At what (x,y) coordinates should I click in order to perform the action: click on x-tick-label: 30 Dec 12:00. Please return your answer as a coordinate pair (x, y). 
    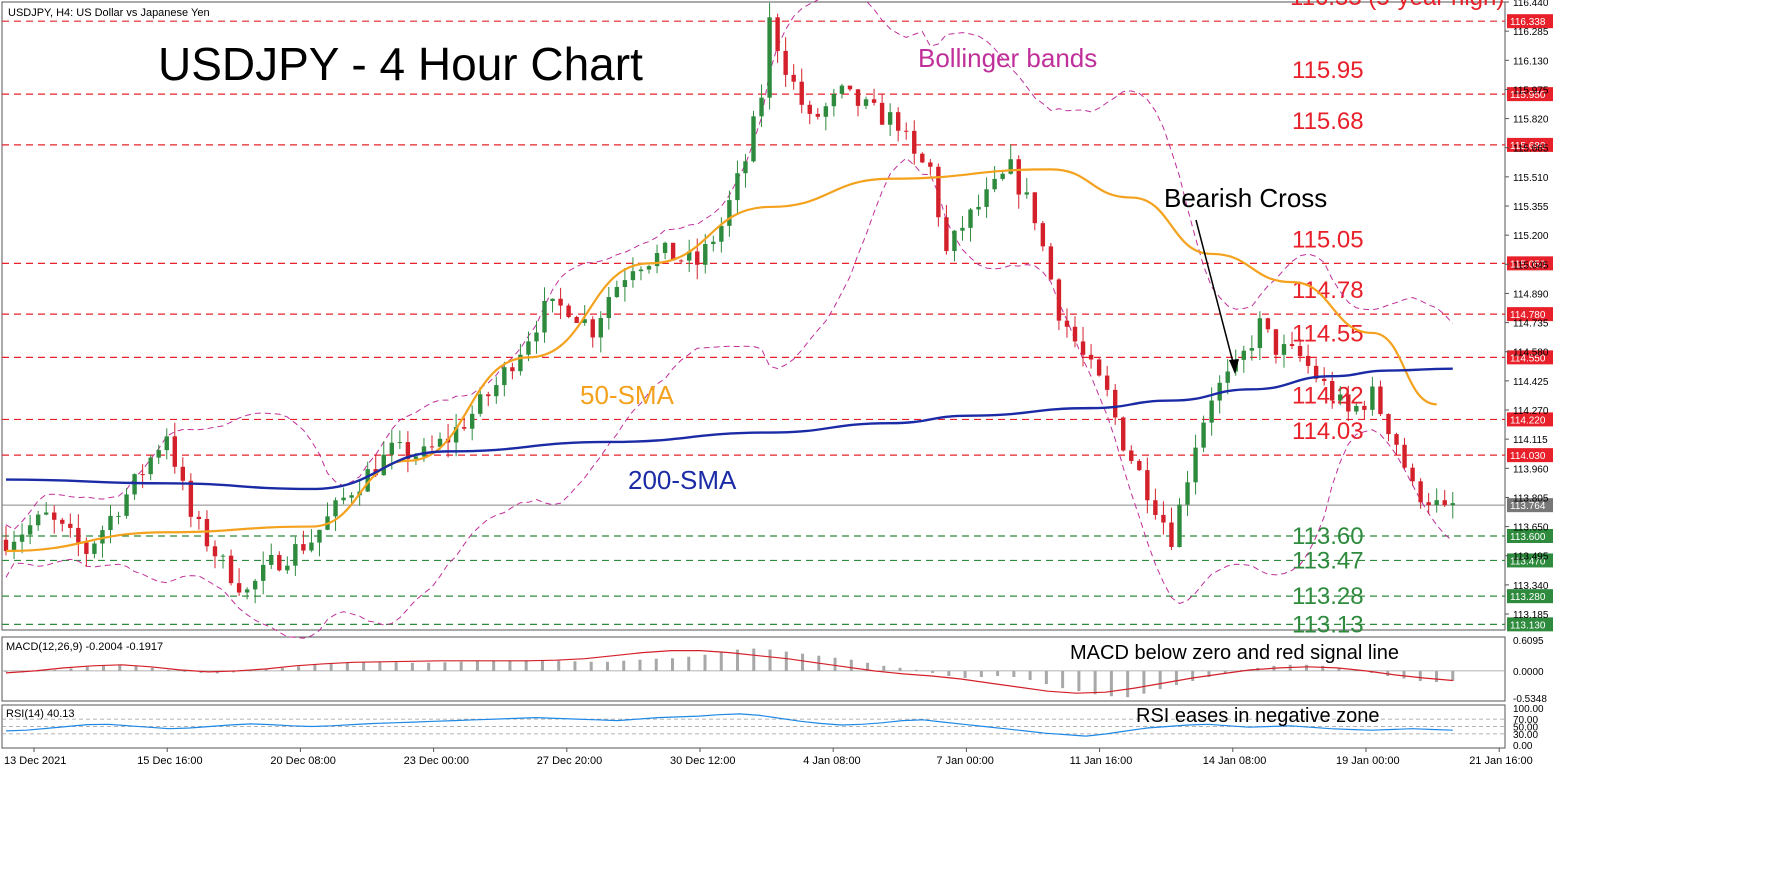
    Looking at the image, I should click on (702, 761).